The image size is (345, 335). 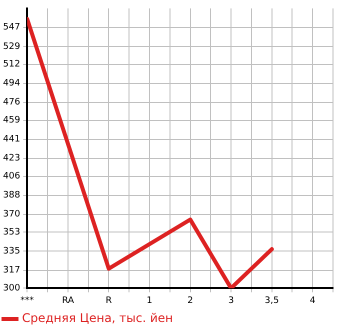 What do you see at coordinates (11, 47) in the screenshot?
I see `y-tick-label: 529` at bounding box center [11, 47].